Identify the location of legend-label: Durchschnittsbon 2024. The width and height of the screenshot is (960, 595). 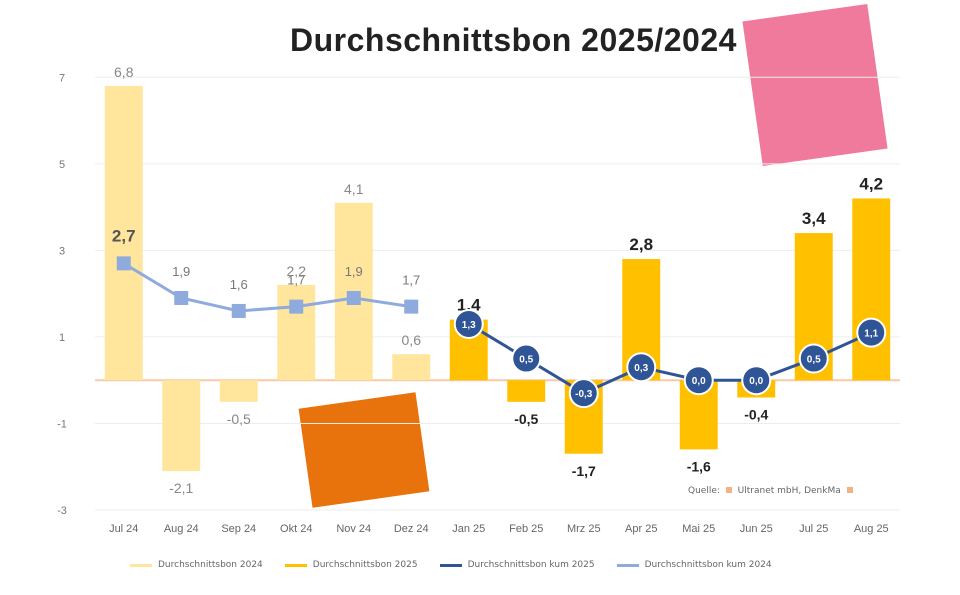
(210, 565).